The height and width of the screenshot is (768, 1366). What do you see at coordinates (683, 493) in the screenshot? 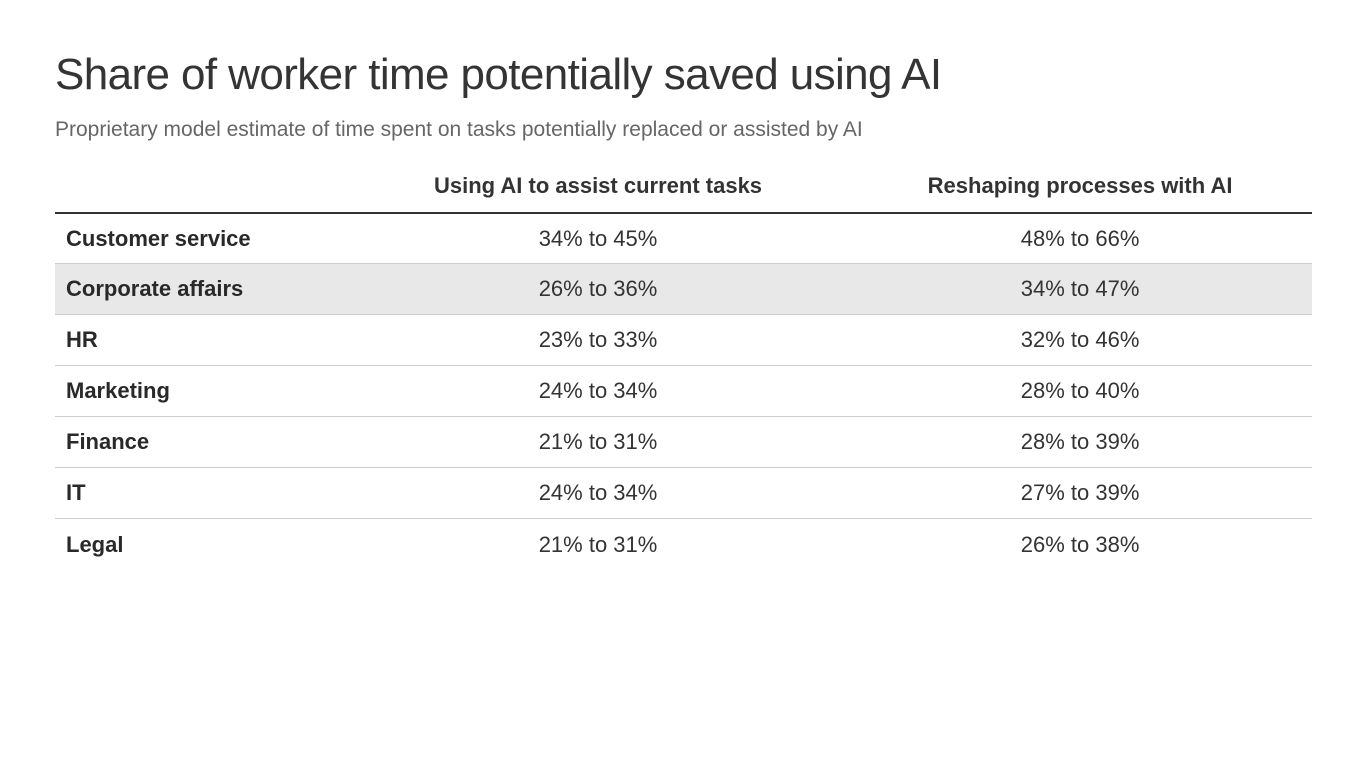
I see `table-row: IT 24% to 34% 27% to 39%` at bounding box center [683, 493].